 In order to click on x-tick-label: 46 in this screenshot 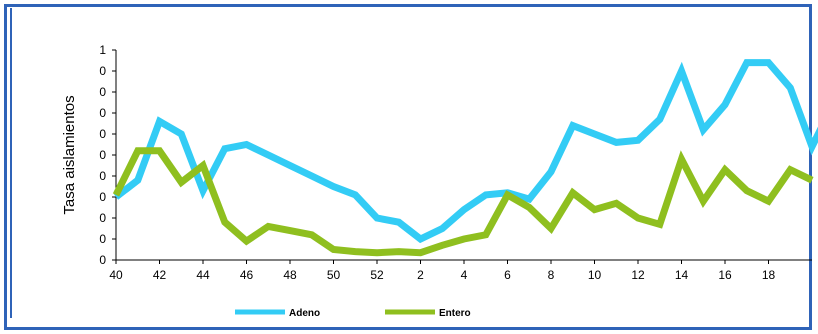, I will do `click(247, 275)`.